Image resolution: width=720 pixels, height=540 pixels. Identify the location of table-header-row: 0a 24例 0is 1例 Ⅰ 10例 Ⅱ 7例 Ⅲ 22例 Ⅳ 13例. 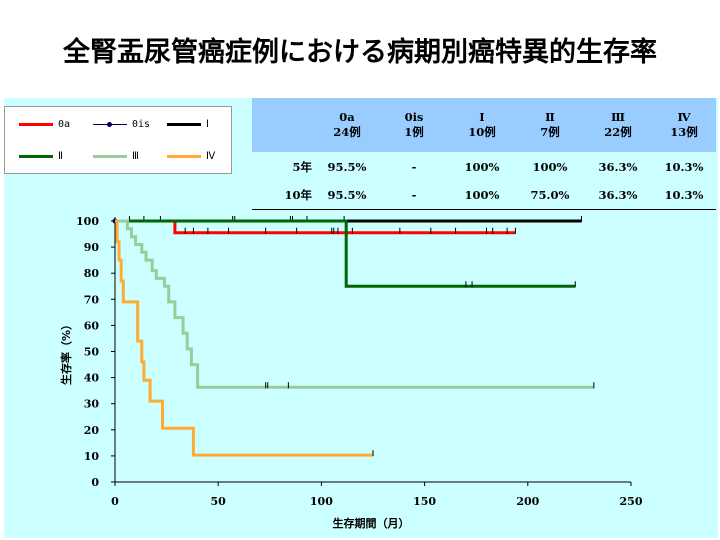
(484, 125).